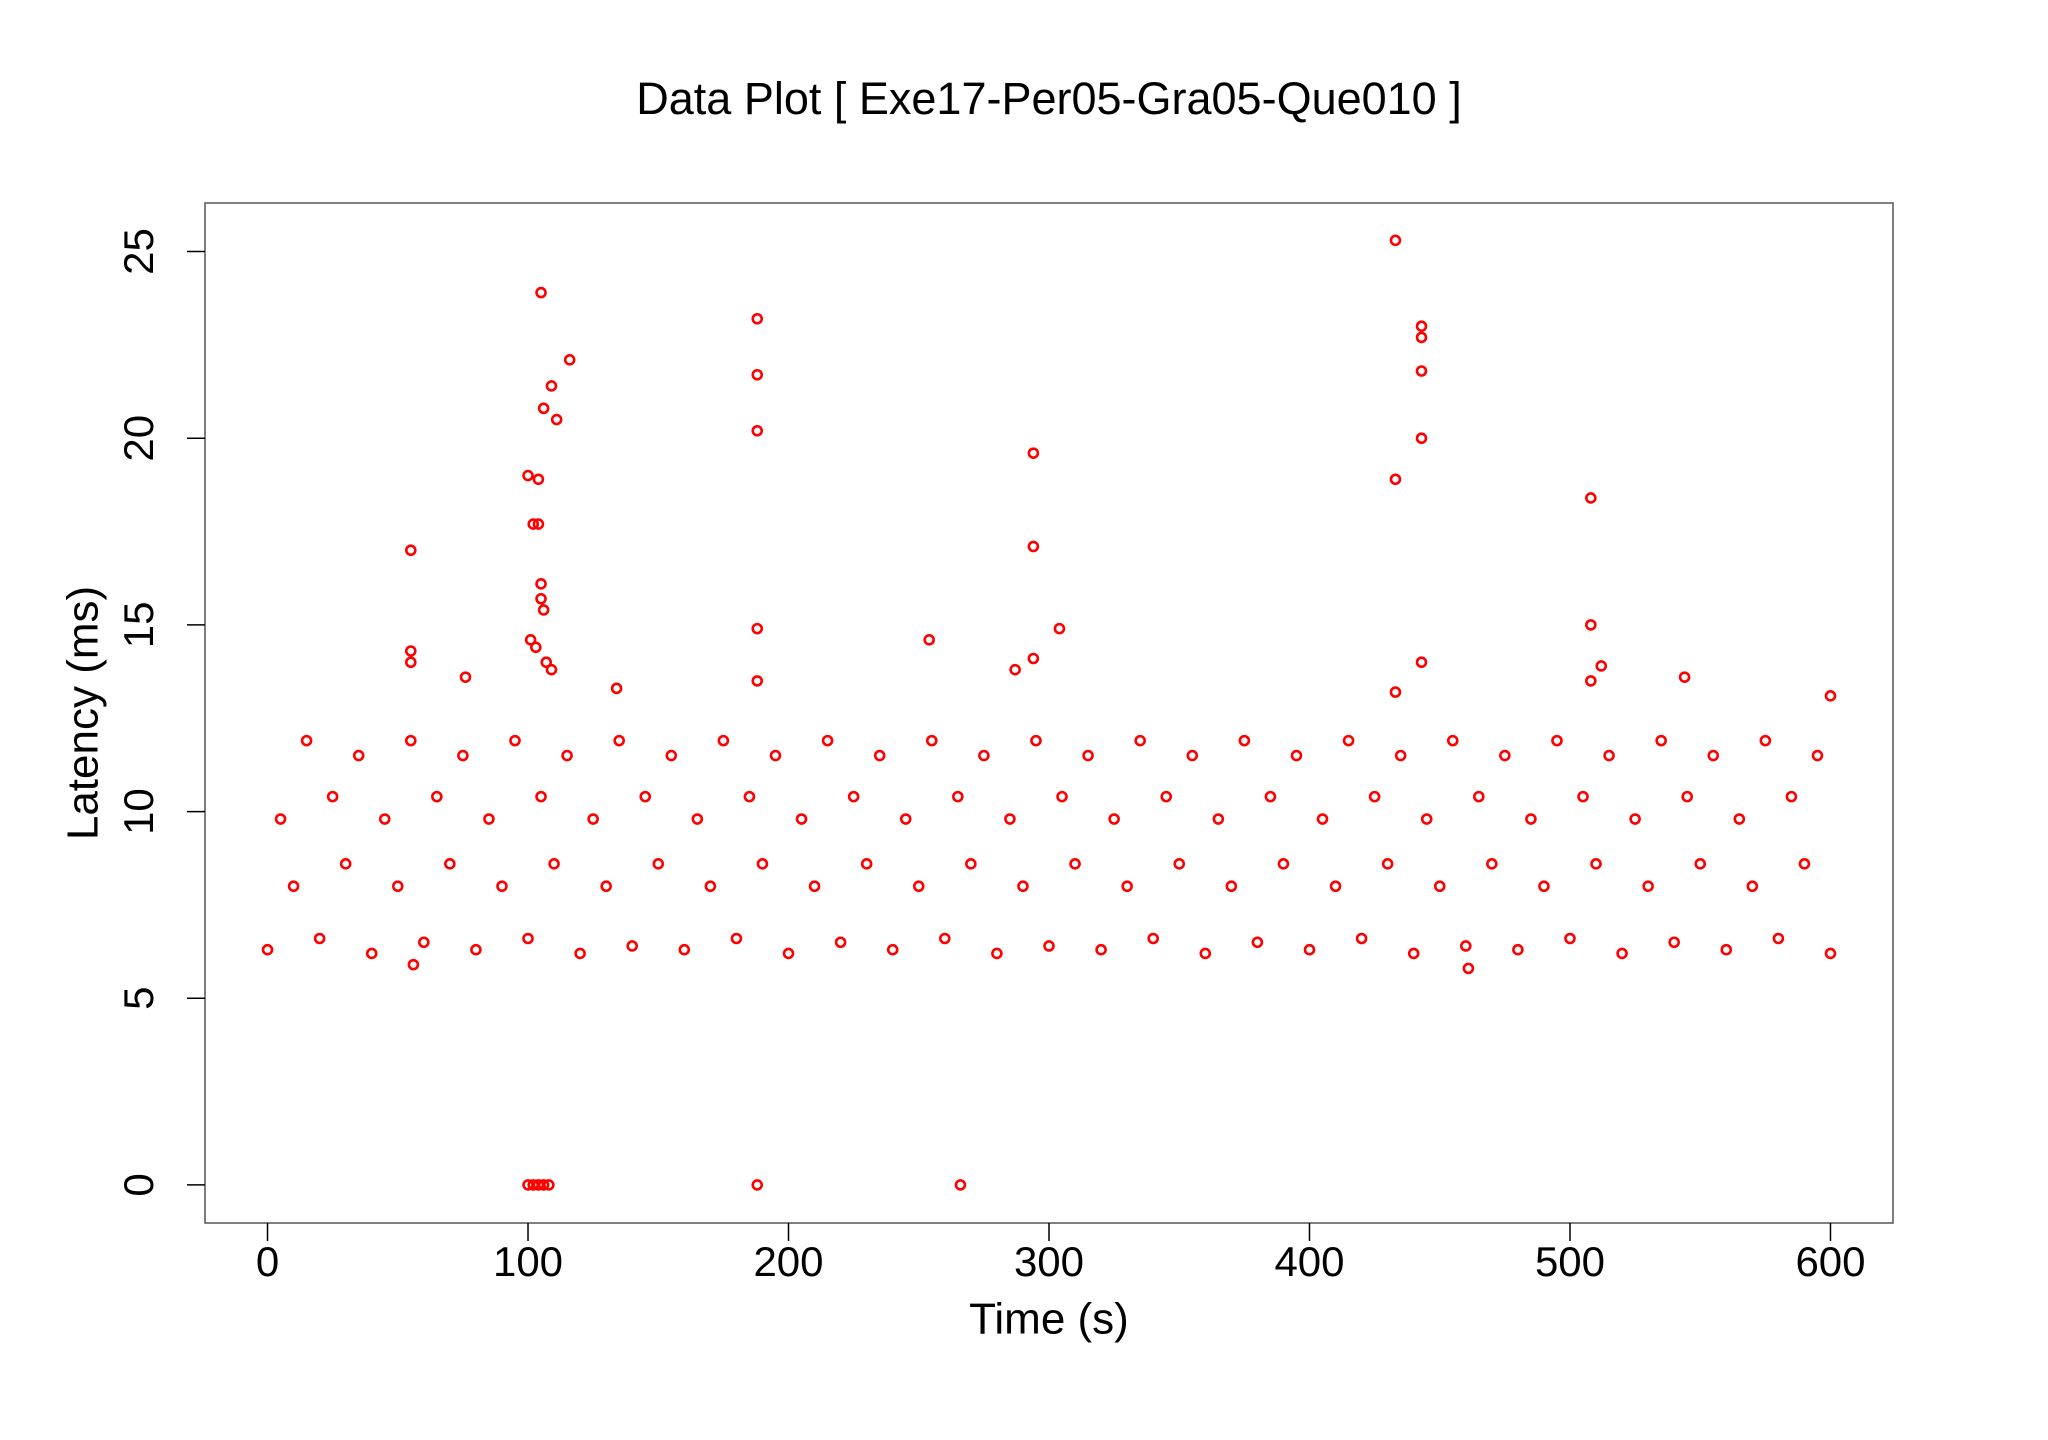 Image resolution: width=2048 pixels, height=1440 pixels. I want to click on x-tick-label: 600, so click(1830, 1261).